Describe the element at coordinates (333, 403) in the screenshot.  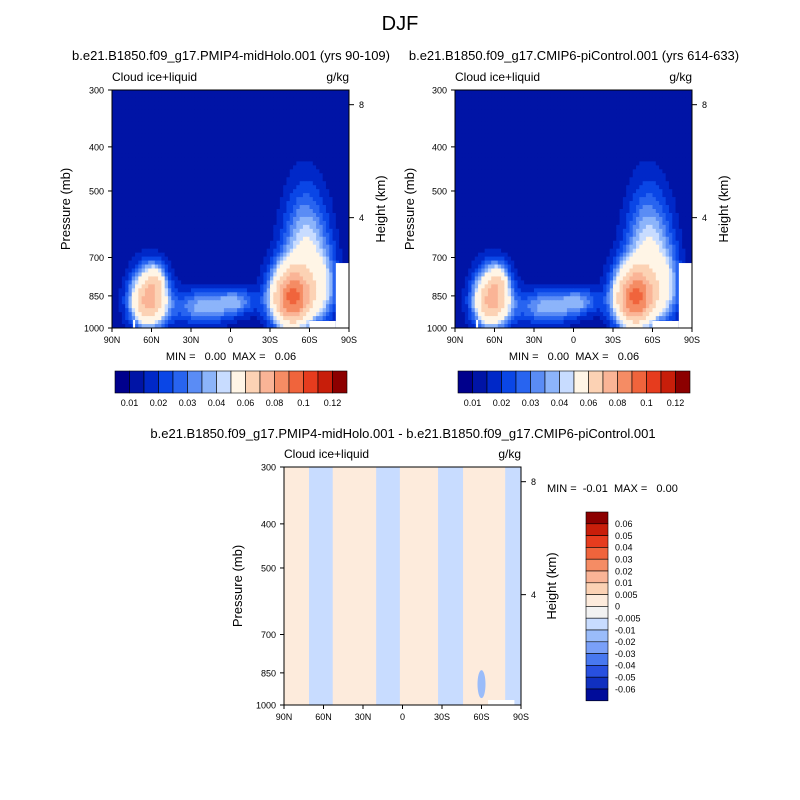
I see `colorbar-label: 0.12` at that location.